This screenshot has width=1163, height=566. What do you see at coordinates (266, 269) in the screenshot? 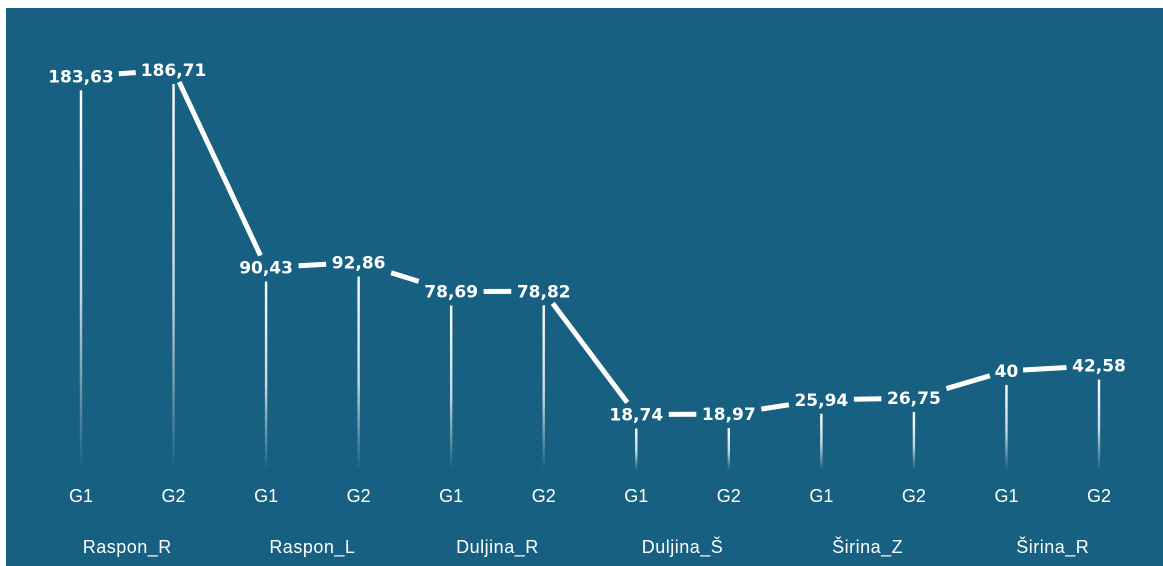
I see `data-label: 90,43` at bounding box center [266, 269].